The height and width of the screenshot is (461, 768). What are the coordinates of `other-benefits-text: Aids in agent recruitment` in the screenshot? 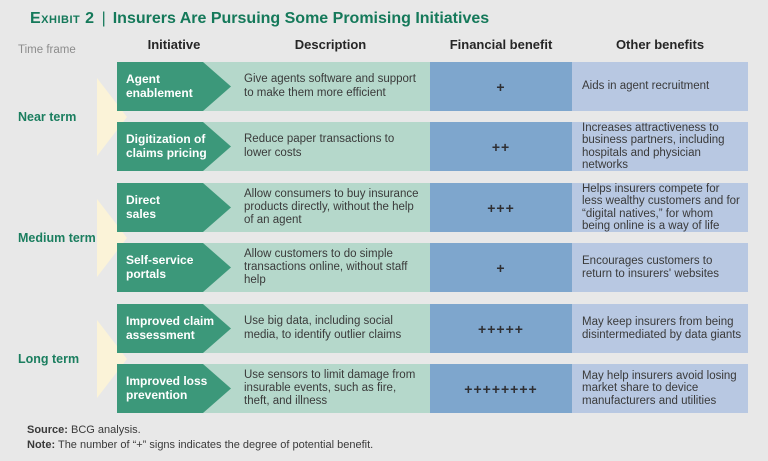 It's located at (646, 86).